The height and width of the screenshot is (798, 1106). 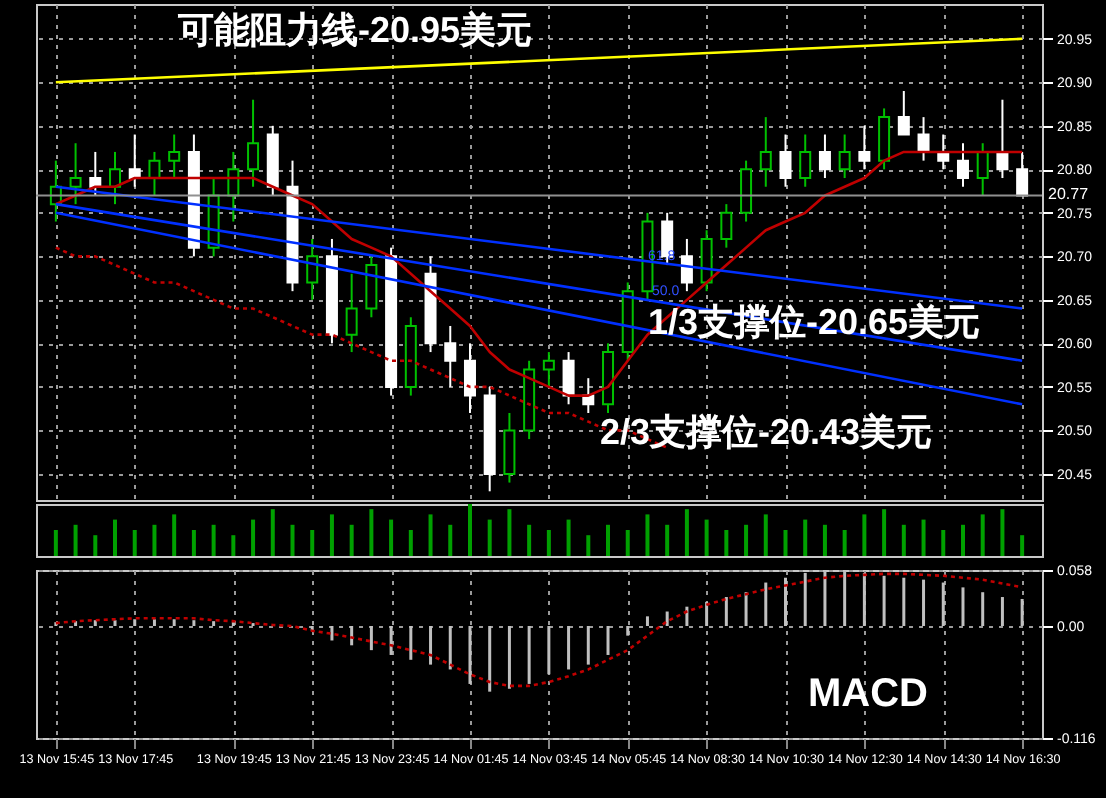 I want to click on annotation: 可能阻力线-20.95美元, so click(x=354, y=30).